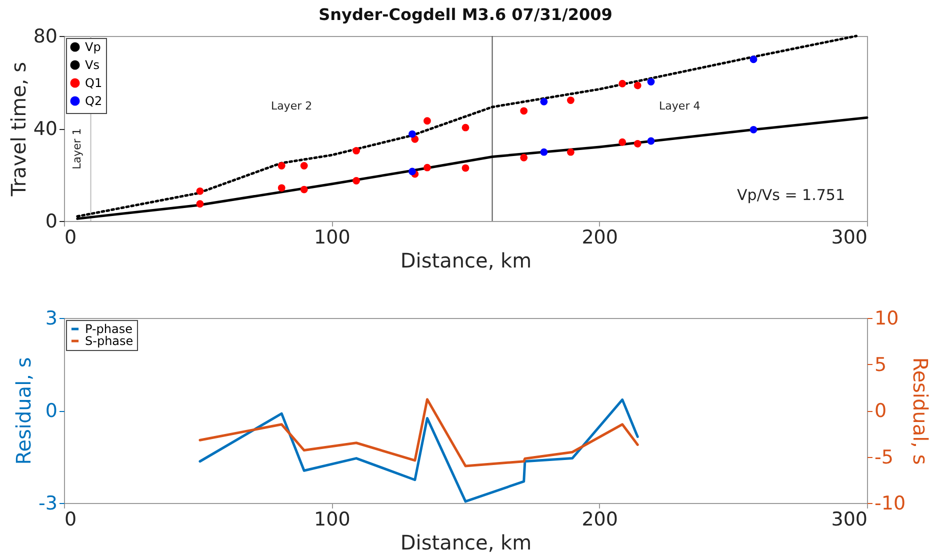 Image resolution: width=949 pixels, height=557 pixels. Describe the element at coordinates (92, 65) in the screenshot. I see `legend-label: Vs` at that location.